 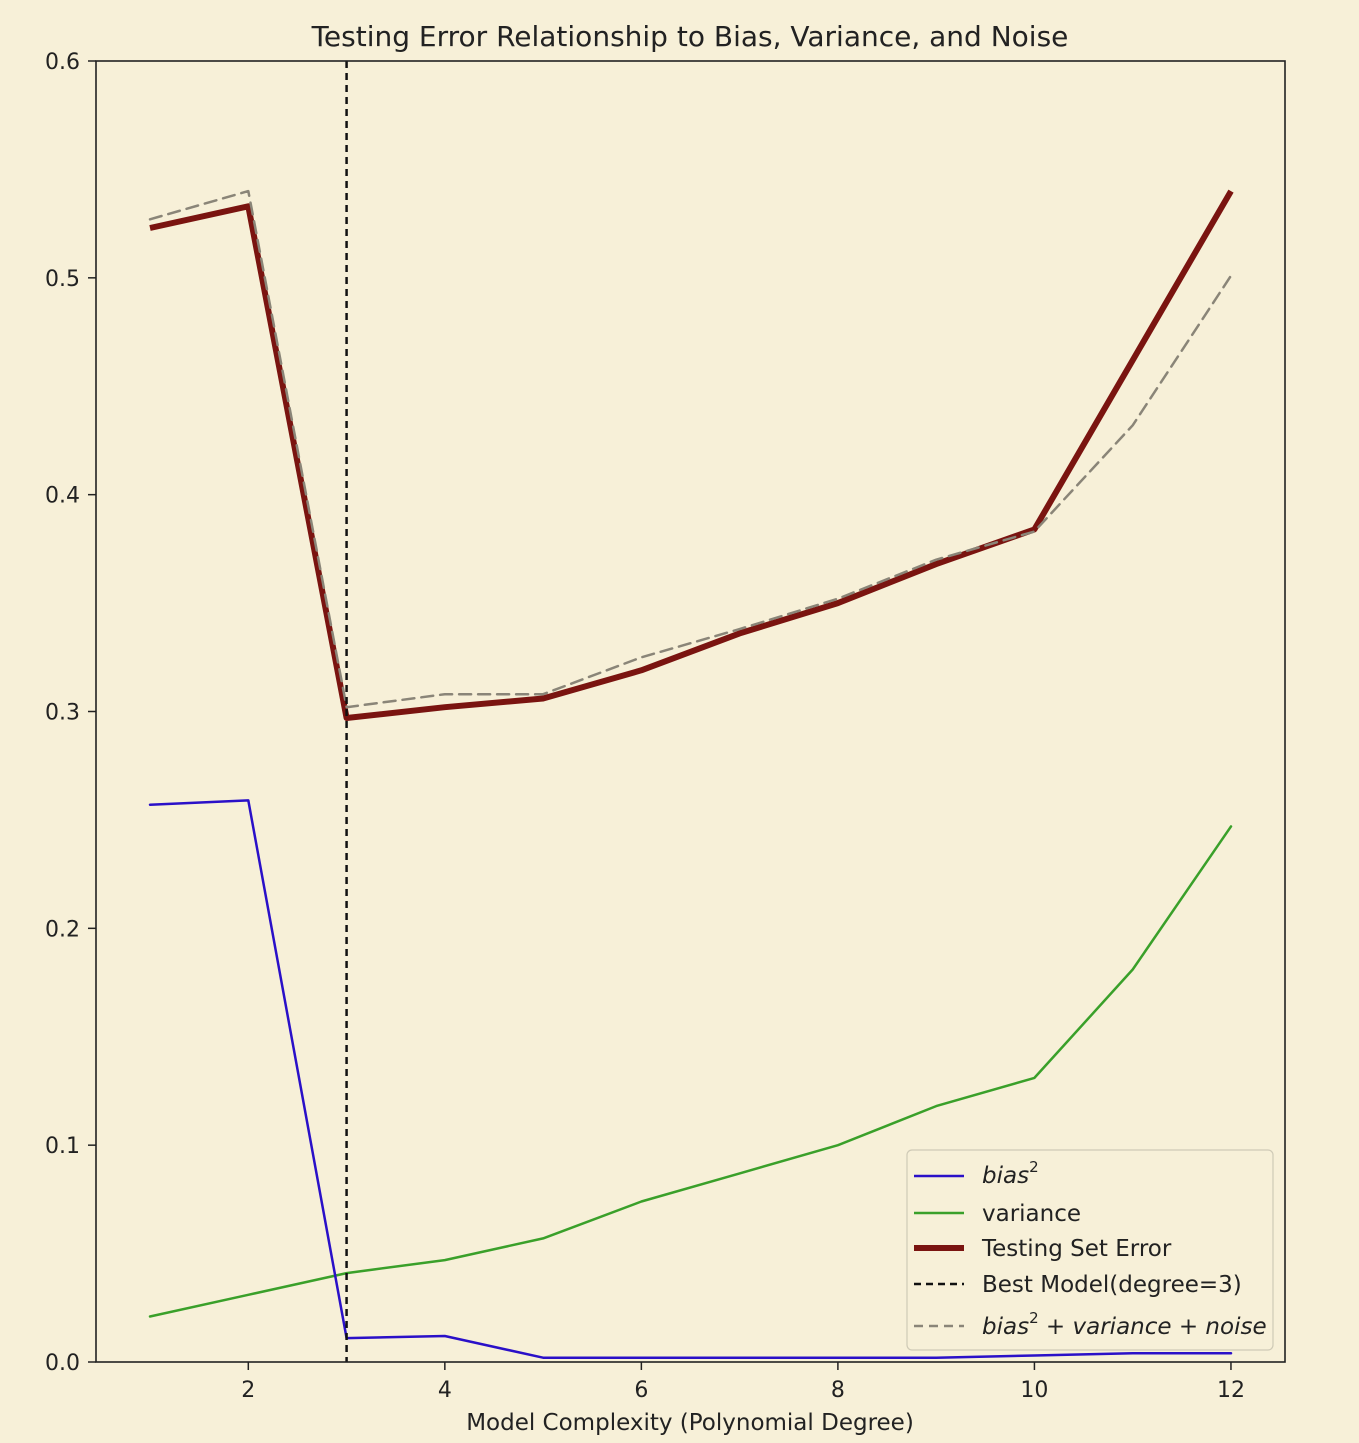 I want to click on legend-box, so click(x=1090, y=1250).